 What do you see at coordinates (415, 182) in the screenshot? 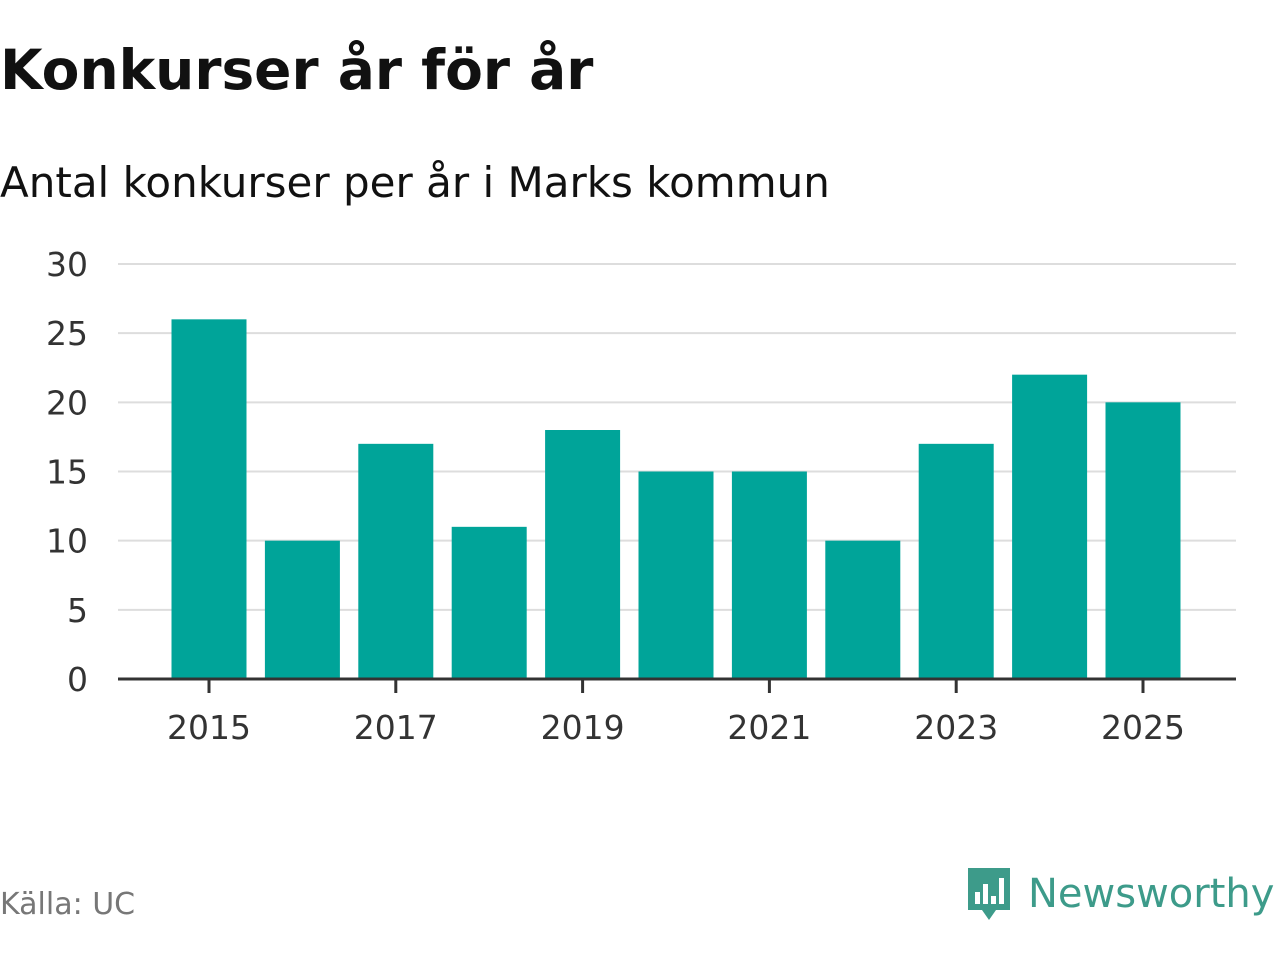
I see `chart-subtitle: Antal konkurser per år i Marks kommun` at bounding box center [415, 182].